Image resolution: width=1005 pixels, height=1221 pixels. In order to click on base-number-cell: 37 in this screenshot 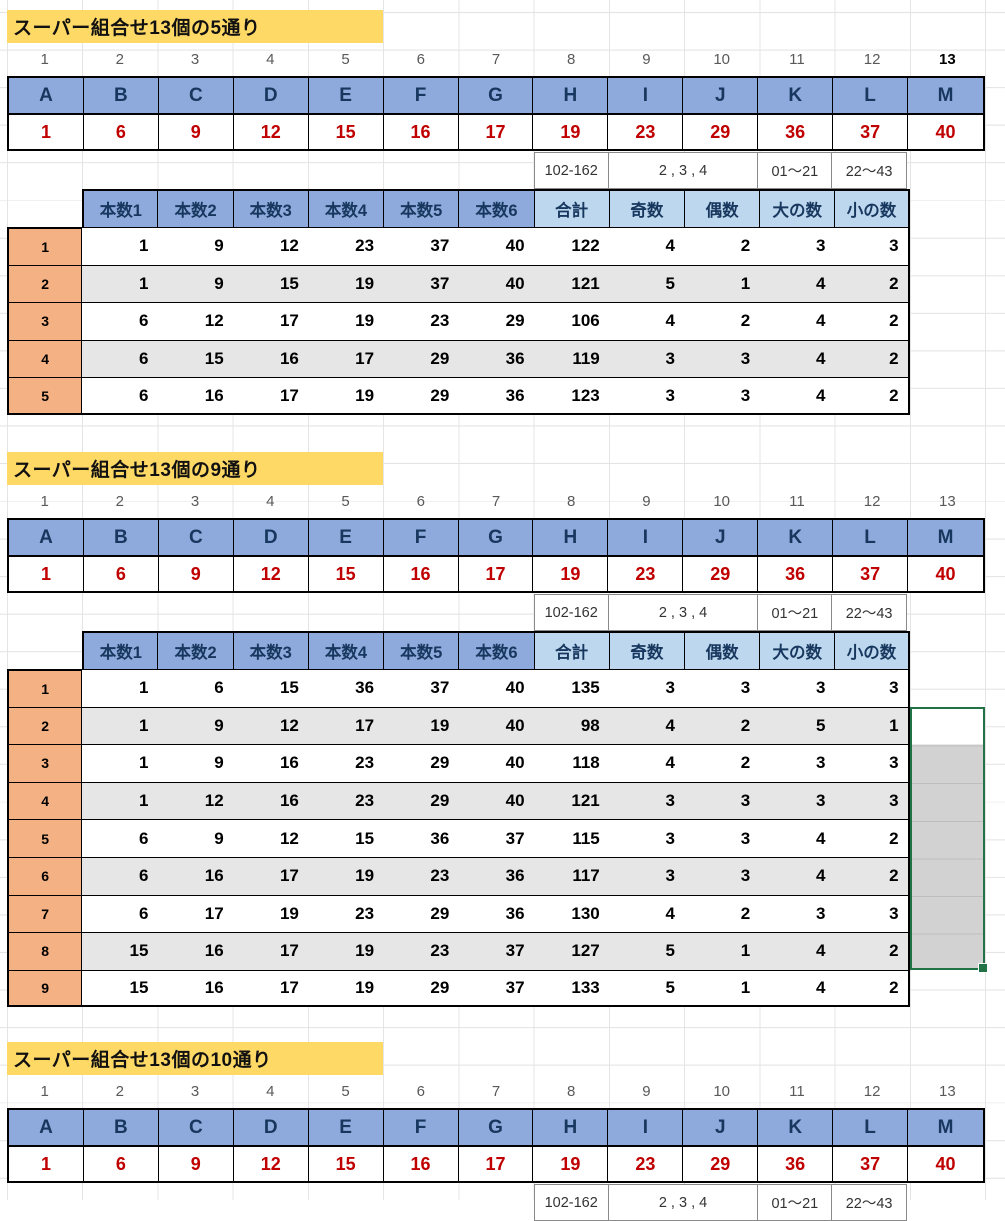, I will do `click(871, 1164)`.